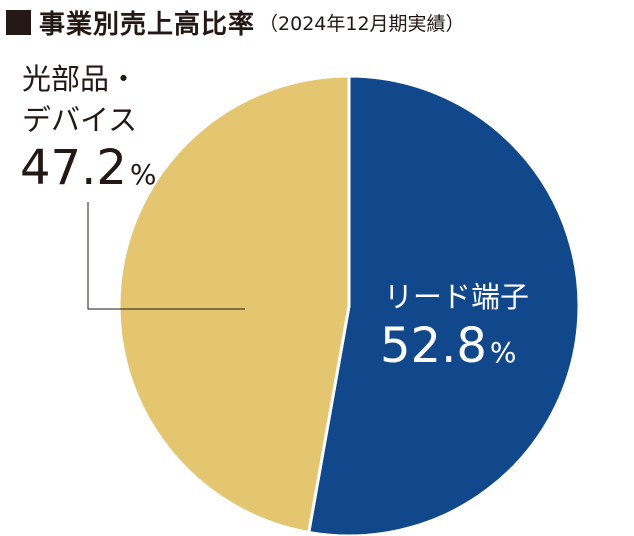  Describe the element at coordinates (79, 120) in the screenshot. I see `slice-label-optical-line2: デバイス` at that location.